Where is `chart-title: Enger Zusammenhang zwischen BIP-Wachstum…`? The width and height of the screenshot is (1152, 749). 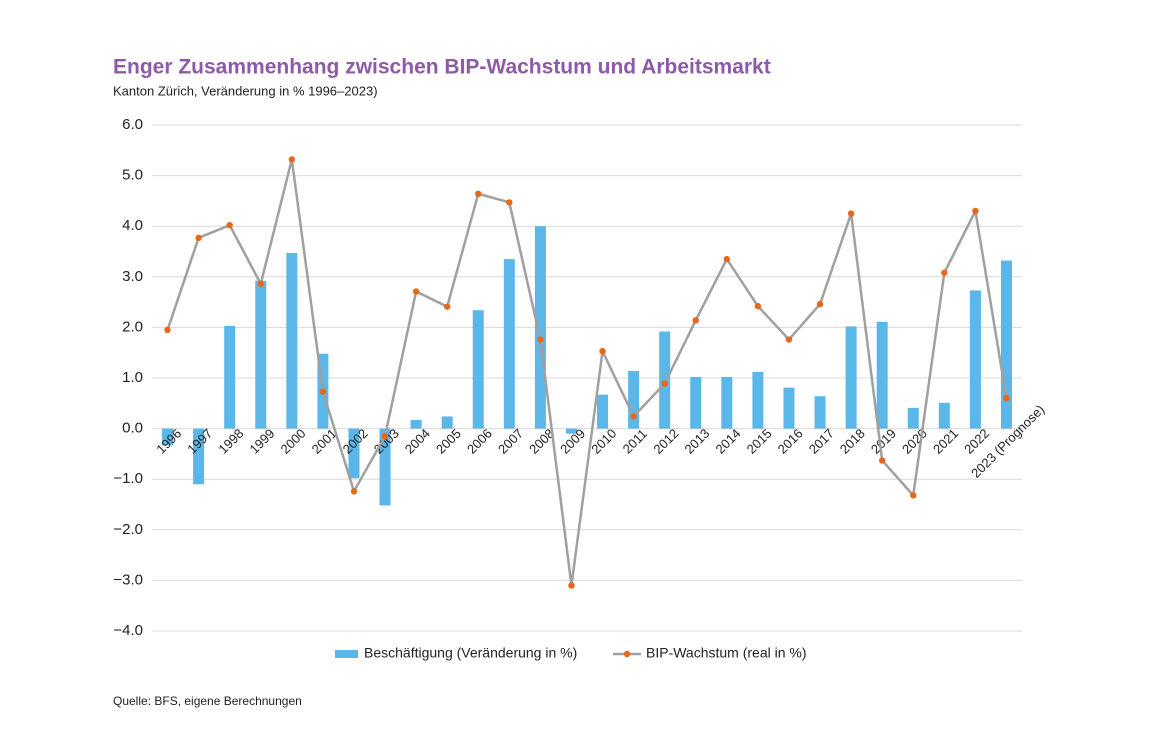
chart-title: Enger Zusammenhang zwischen BIP-Wachstum… is located at coordinates (442, 67).